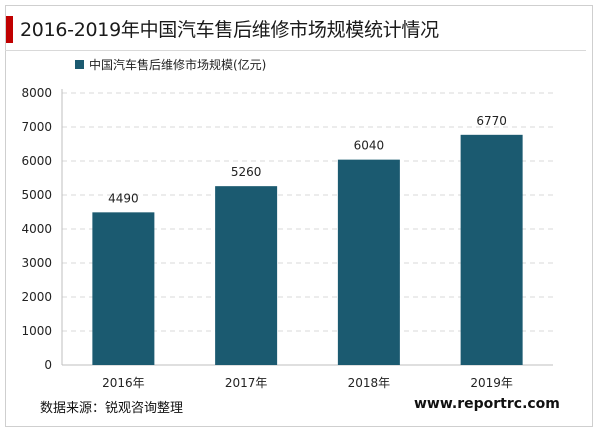  I want to click on data-source: 数据来源：锐观咨询整理, so click(112, 408).